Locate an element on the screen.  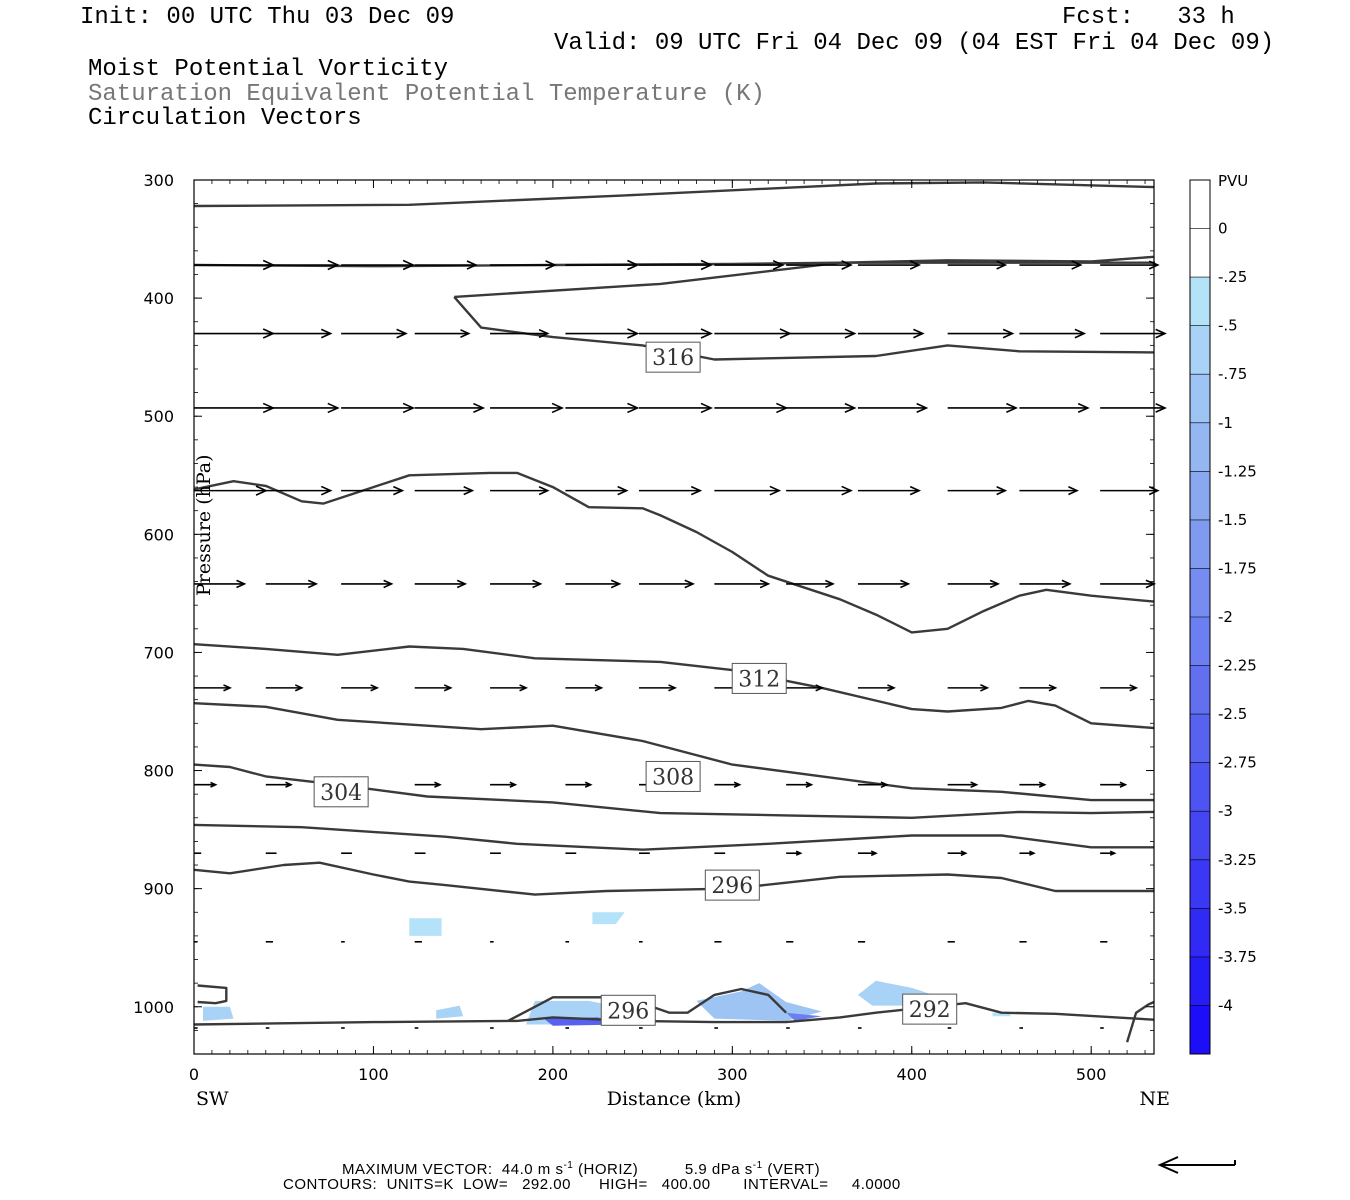
colorbar-frame is located at coordinates (1200, 617).